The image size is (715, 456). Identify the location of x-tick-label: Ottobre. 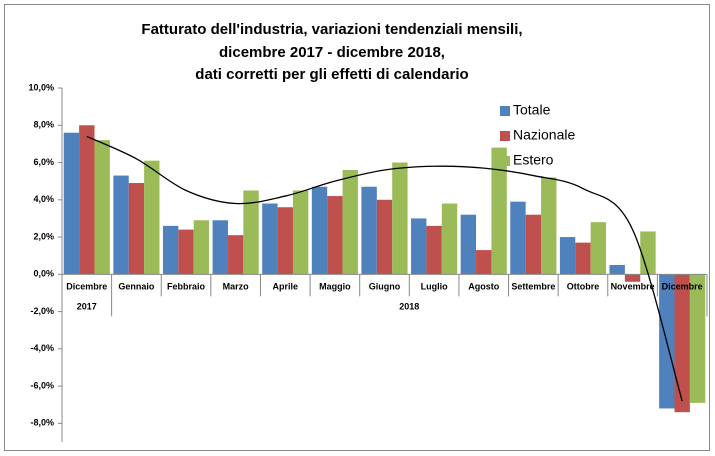
(583, 287).